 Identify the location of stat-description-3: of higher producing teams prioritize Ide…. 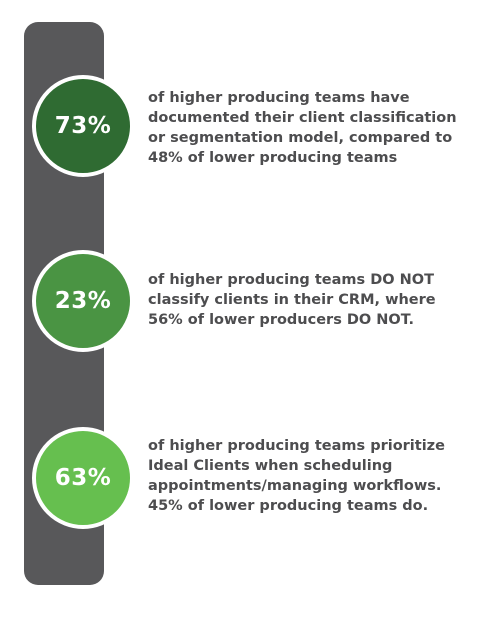
(318, 476).